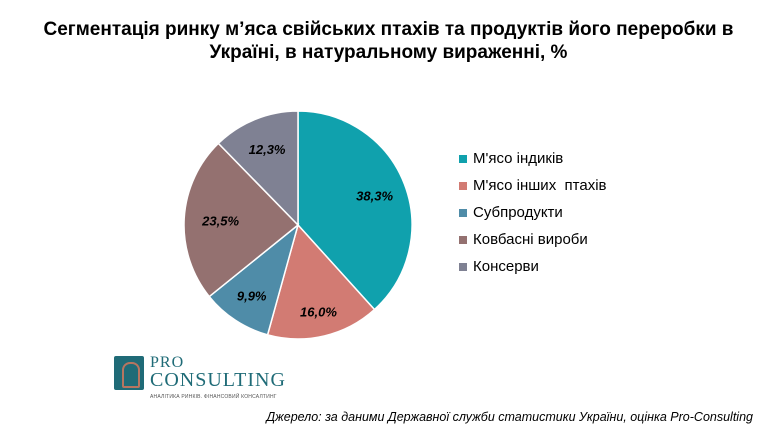  I want to click on logo-tagline: АНАЛІТИКА РИНКІВ. ФІНАНСОВИЙ КОНСАЛТИНГ, so click(213, 397).